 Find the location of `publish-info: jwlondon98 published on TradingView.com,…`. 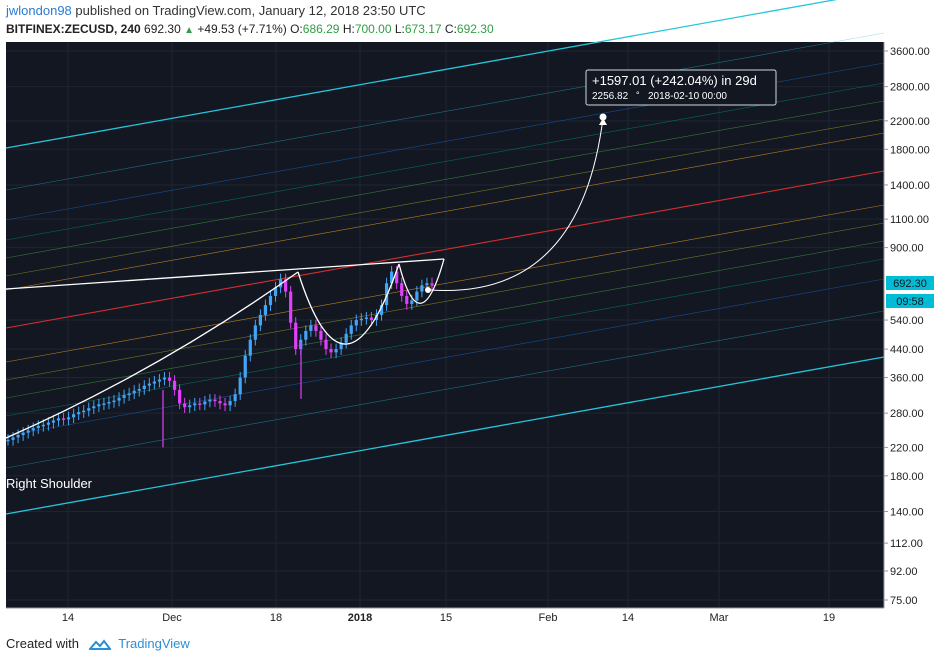

publish-info: jwlondon98 published on TradingView.com,… is located at coordinates (216, 10).